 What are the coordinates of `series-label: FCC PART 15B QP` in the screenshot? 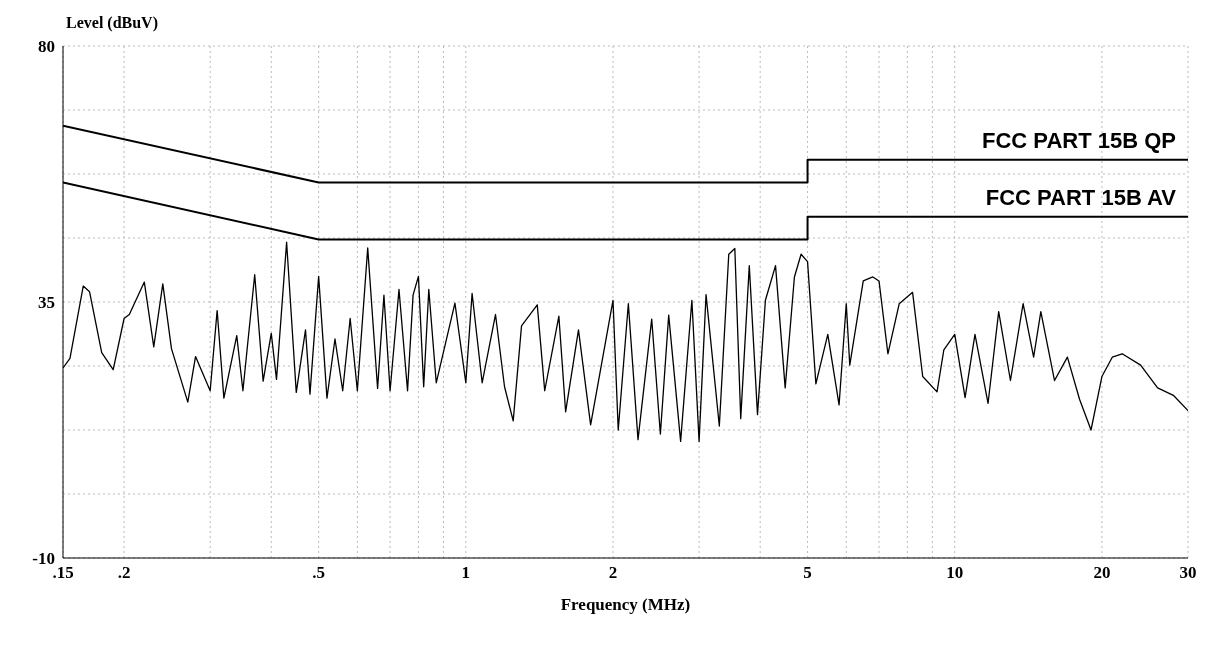 It's located at (1079, 140).